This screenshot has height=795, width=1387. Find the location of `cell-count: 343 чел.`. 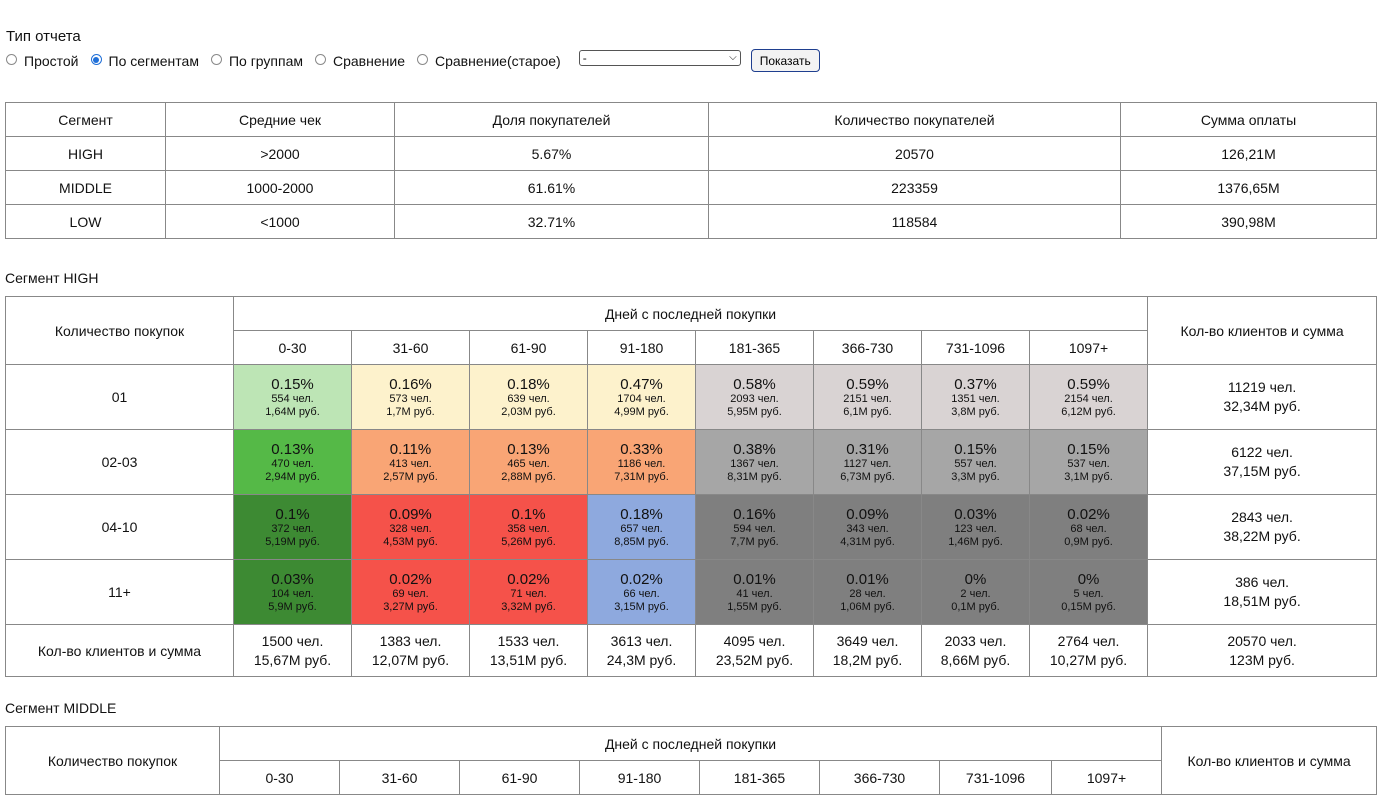

cell-count: 343 чел. is located at coordinates (867, 528).